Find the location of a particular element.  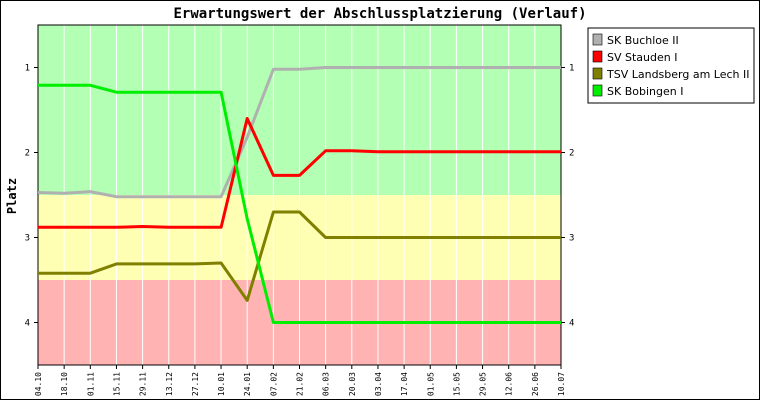

x-tick-label: 29.05 is located at coordinates (483, 384).